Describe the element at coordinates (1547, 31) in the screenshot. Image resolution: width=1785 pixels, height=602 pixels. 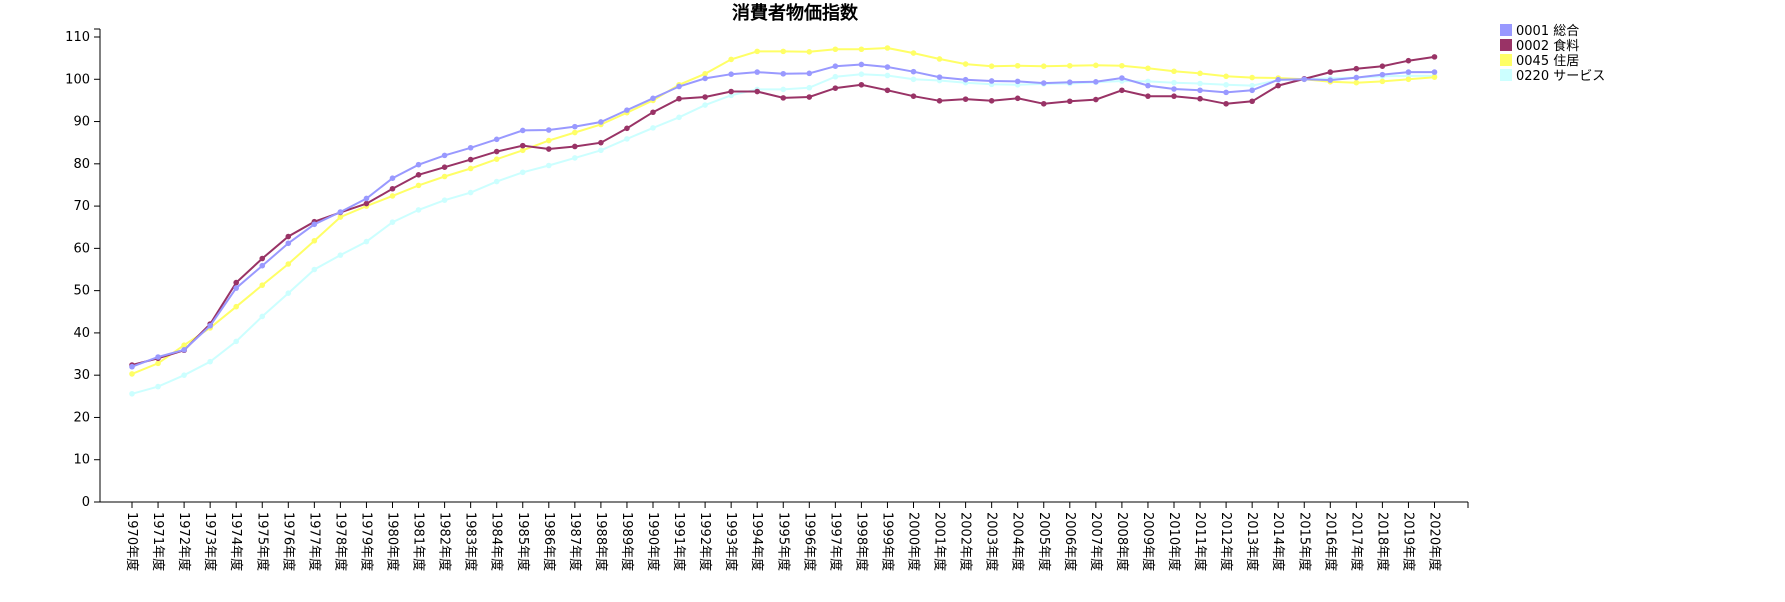
I see `legend-label: 0001 総合` at that location.